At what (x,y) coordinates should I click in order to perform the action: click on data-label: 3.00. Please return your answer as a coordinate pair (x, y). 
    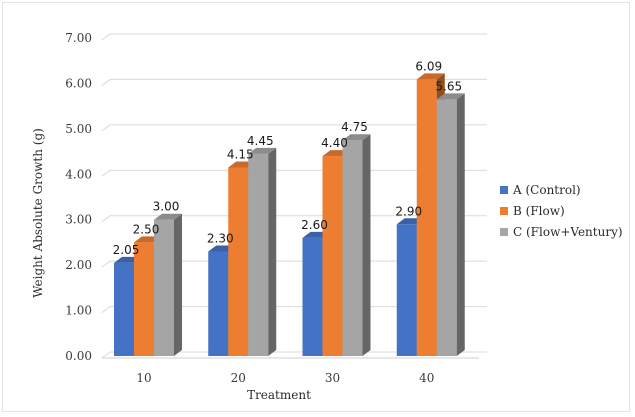
    Looking at the image, I should click on (166, 207).